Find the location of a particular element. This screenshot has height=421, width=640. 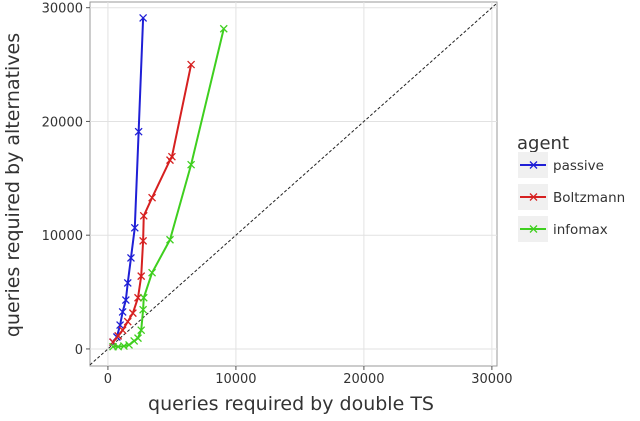

y-axis-title: queries required by alternatives is located at coordinates (13, 185).